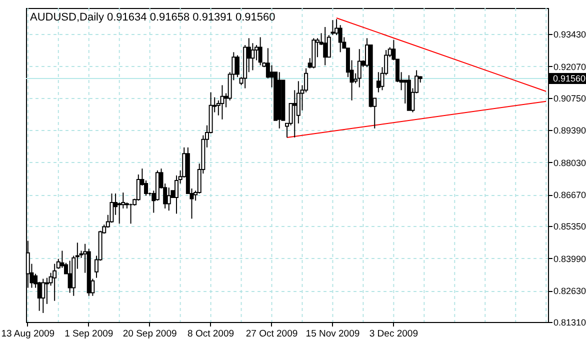 This screenshot has width=586, height=340. What do you see at coordinates (570, 291) in the screenshot?
I see `y-tick-label: 0.82630` at bounding box center [570, 291].